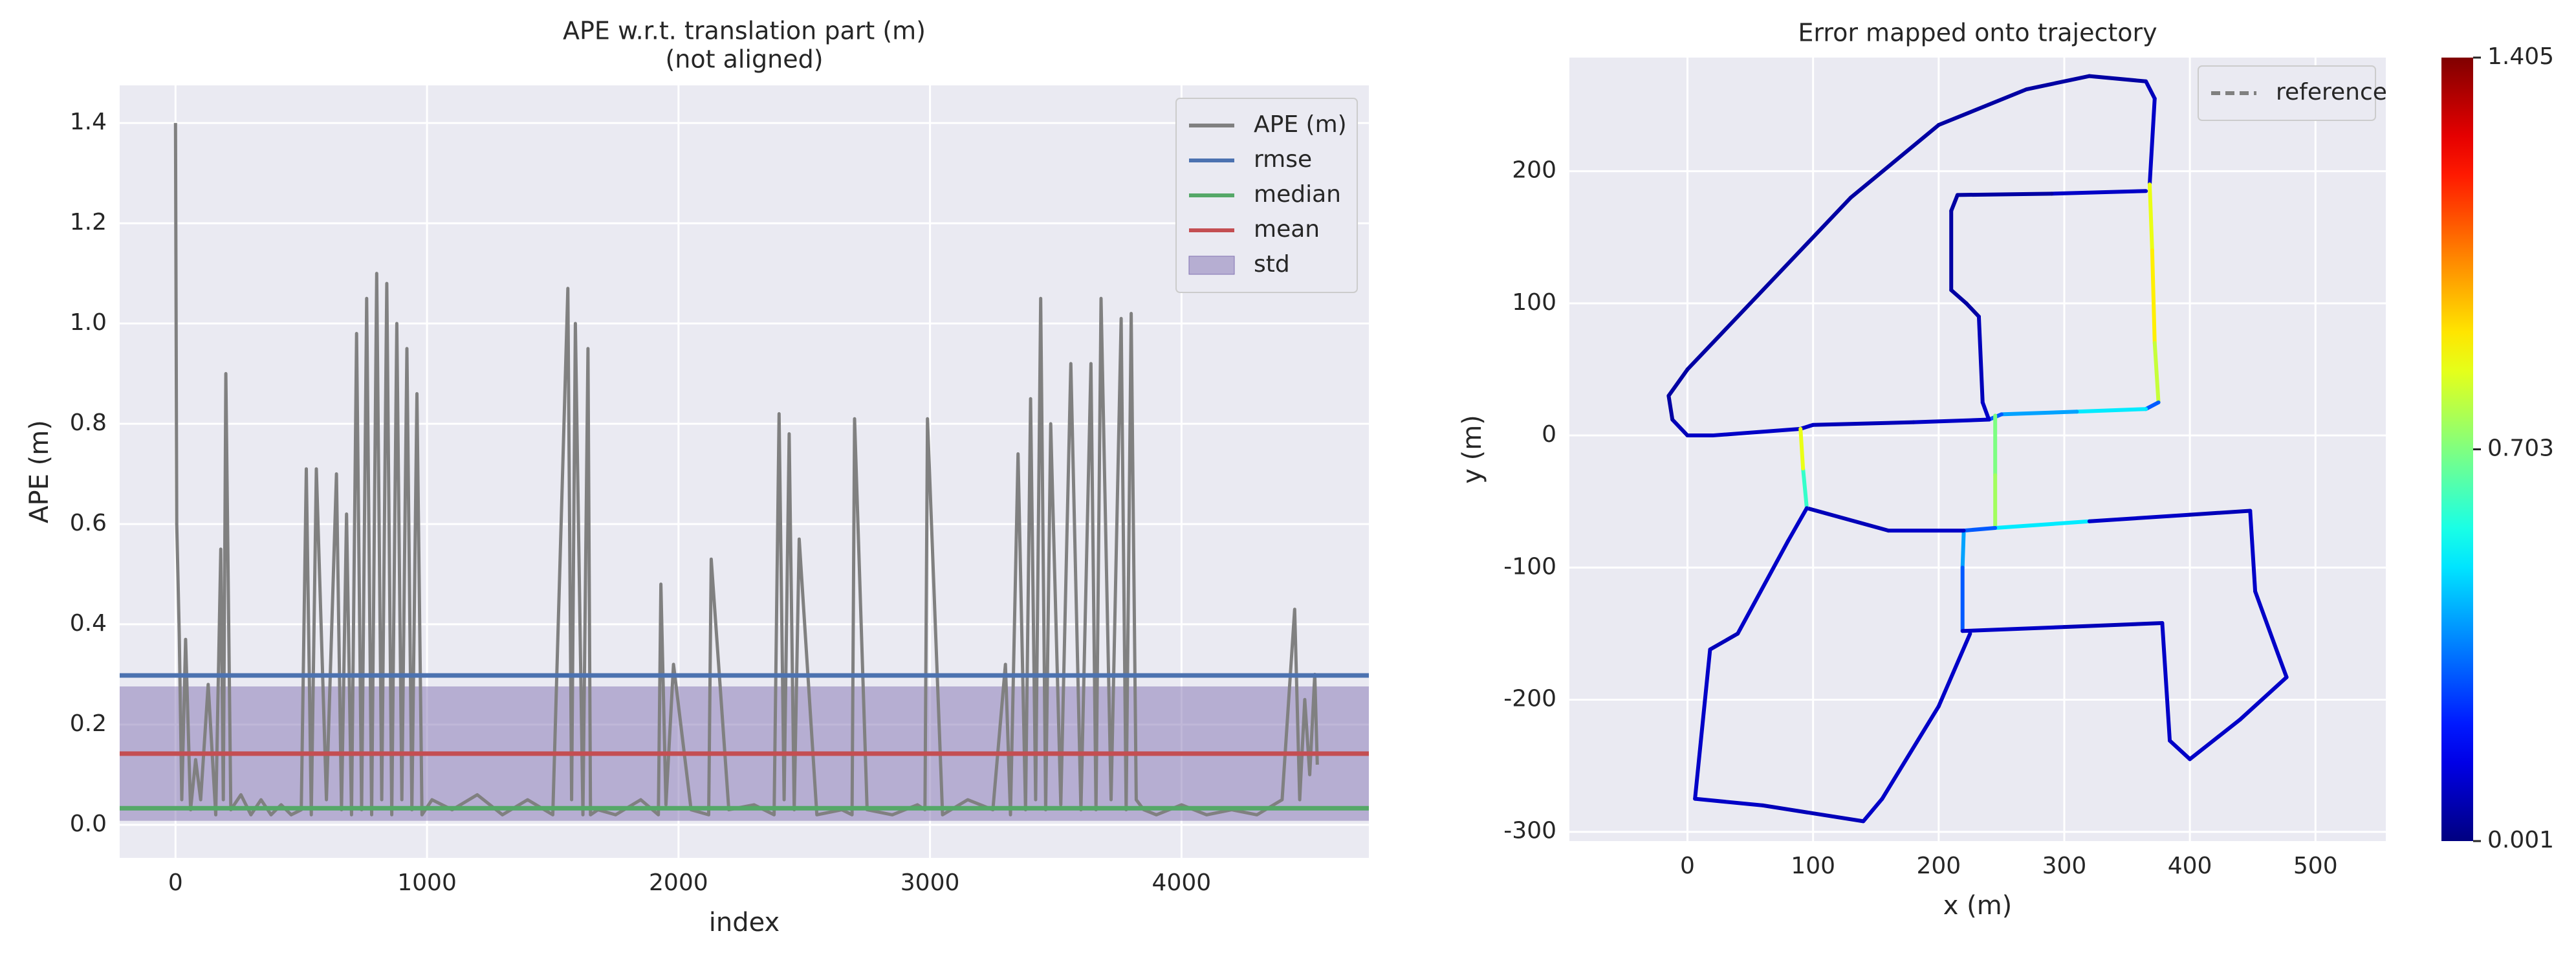 This screenshot has height=953, width=2576. I want to click on x-tick-label: 2000, so click(678, 883).